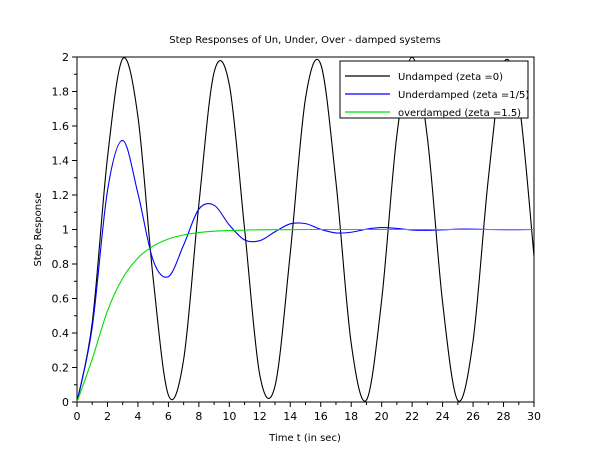 This screenshot has width=610, height=460. Describe the element at coordinates (443, 416) in the screenshot. I see `x-tick-label: 24` at that location.